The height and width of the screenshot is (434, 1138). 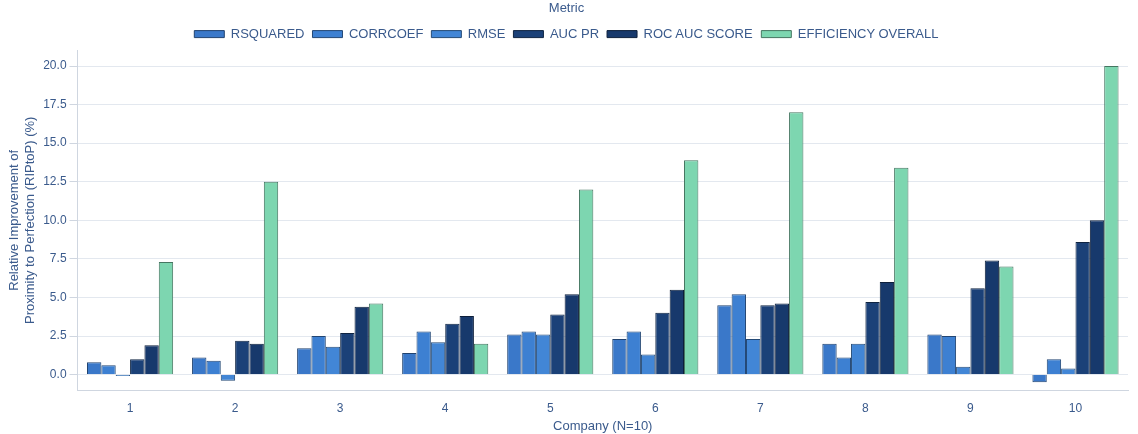 I want to click on x-tick-label: 8, so click(x=866, y=407).